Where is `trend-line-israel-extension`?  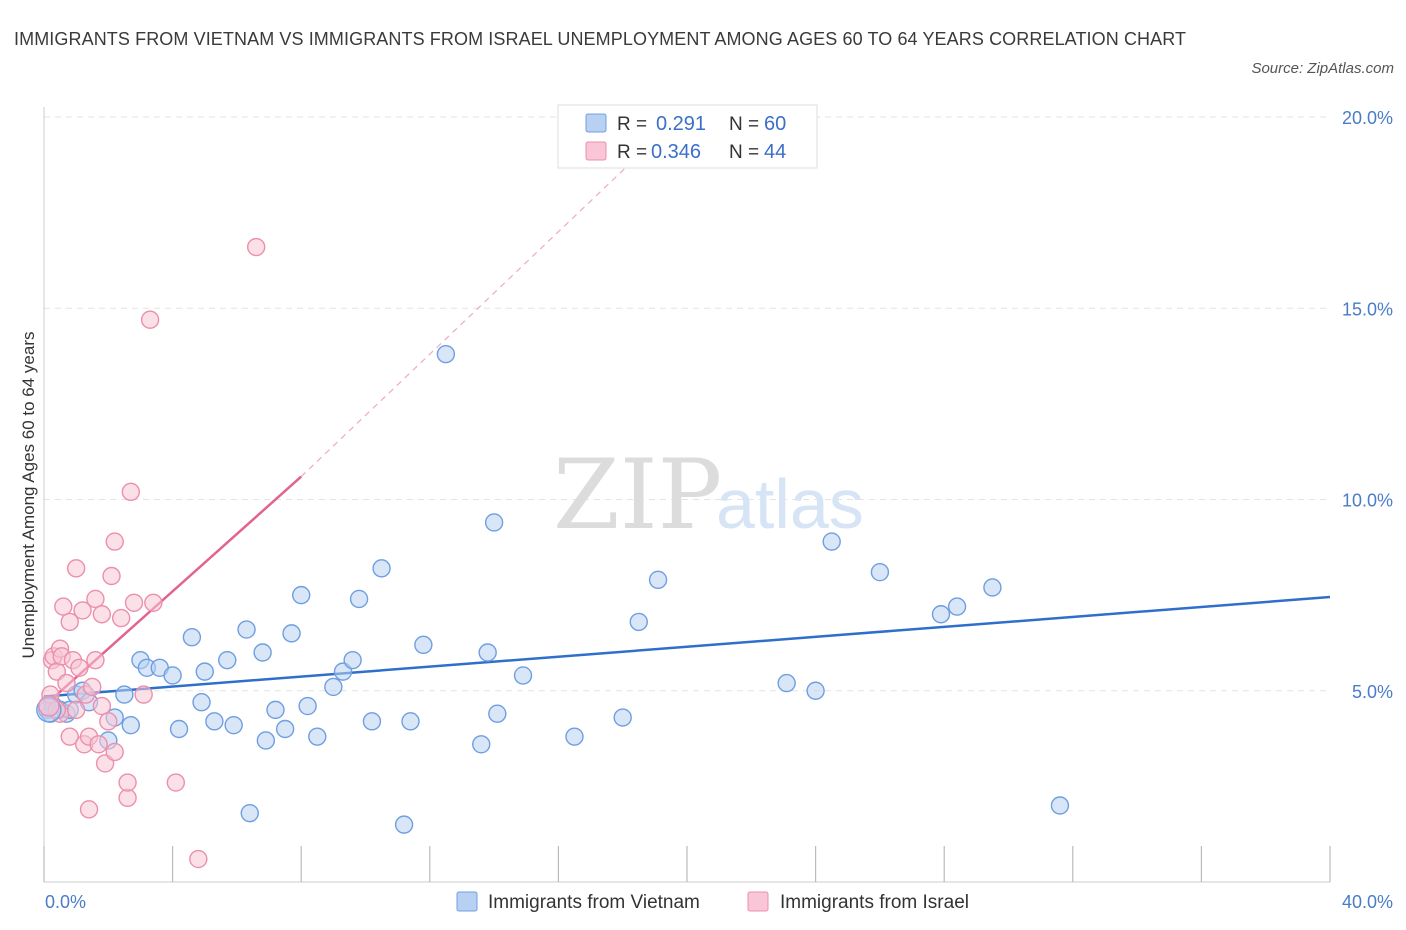
trend-line-israel-extension is located at coordinates (470, 315).